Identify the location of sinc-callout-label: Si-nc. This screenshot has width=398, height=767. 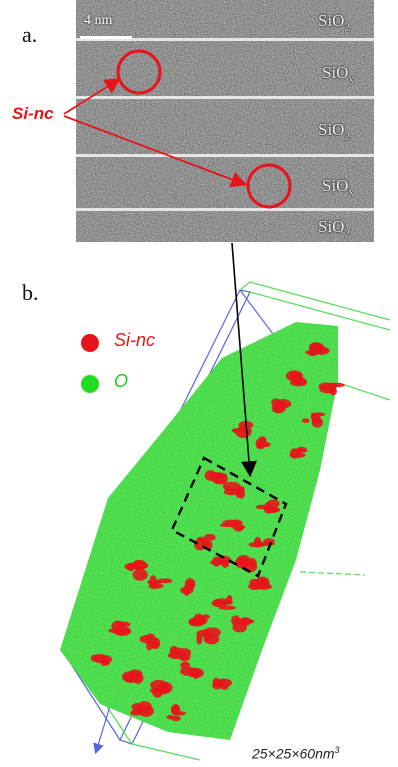
(33, 113).